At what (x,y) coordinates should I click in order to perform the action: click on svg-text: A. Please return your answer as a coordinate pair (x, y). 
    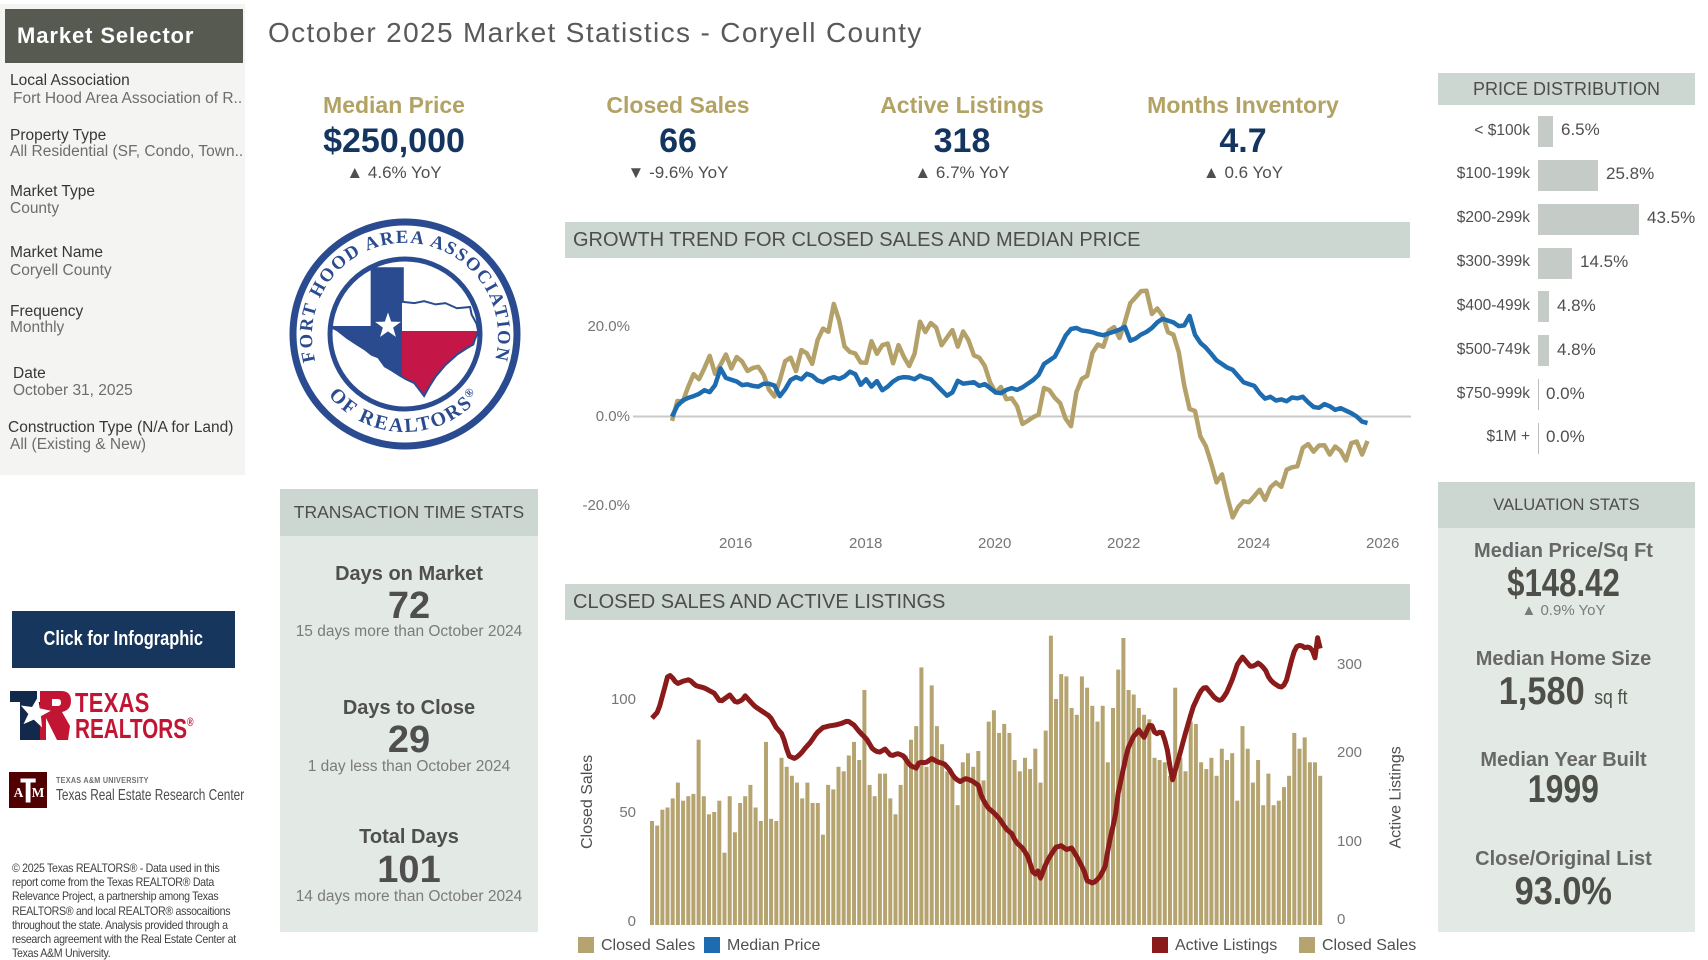
    Looking at the image, I should click on (19, 792).